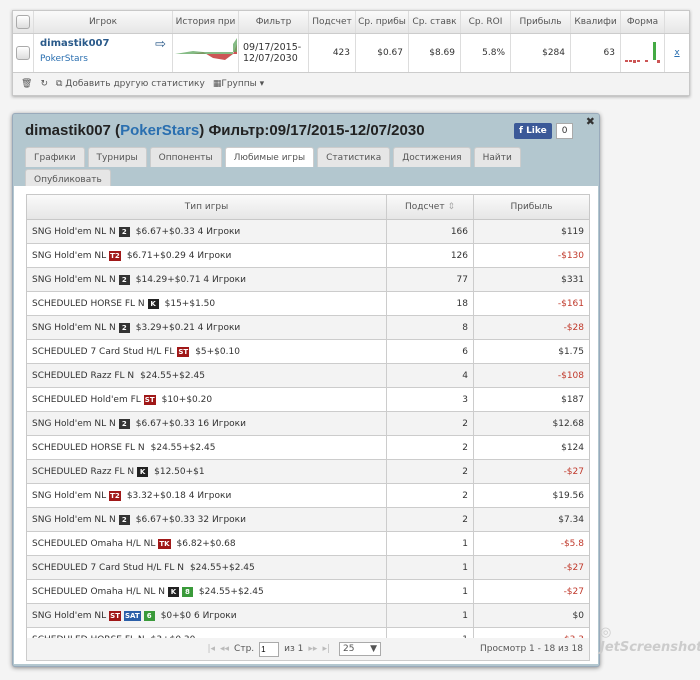 The height and width of the screenshot is (680, 700). Describe the element at coordinates (360, 649) in the screenshot. I see `per-page-select: 25 ▼` at that location.